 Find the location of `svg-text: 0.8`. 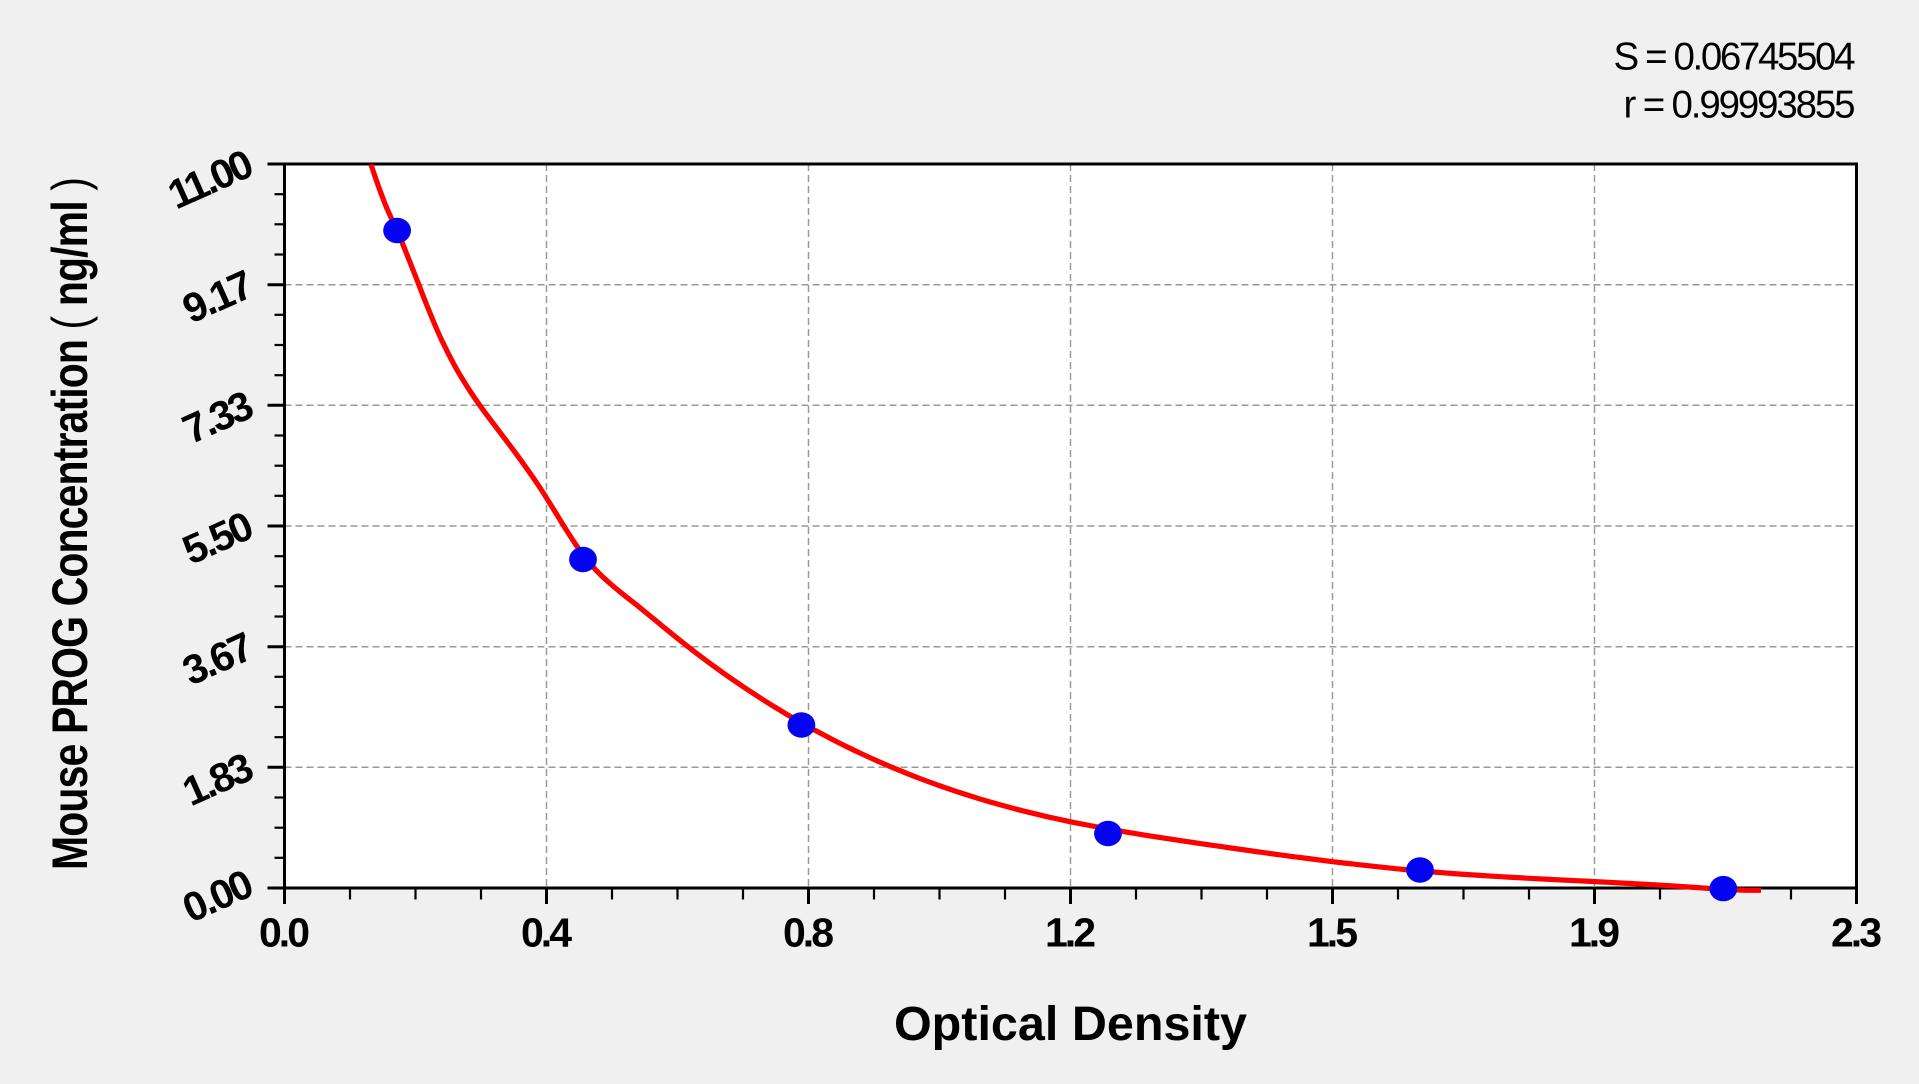

svg-text: 0.8 is located at coordinates (808, 933).